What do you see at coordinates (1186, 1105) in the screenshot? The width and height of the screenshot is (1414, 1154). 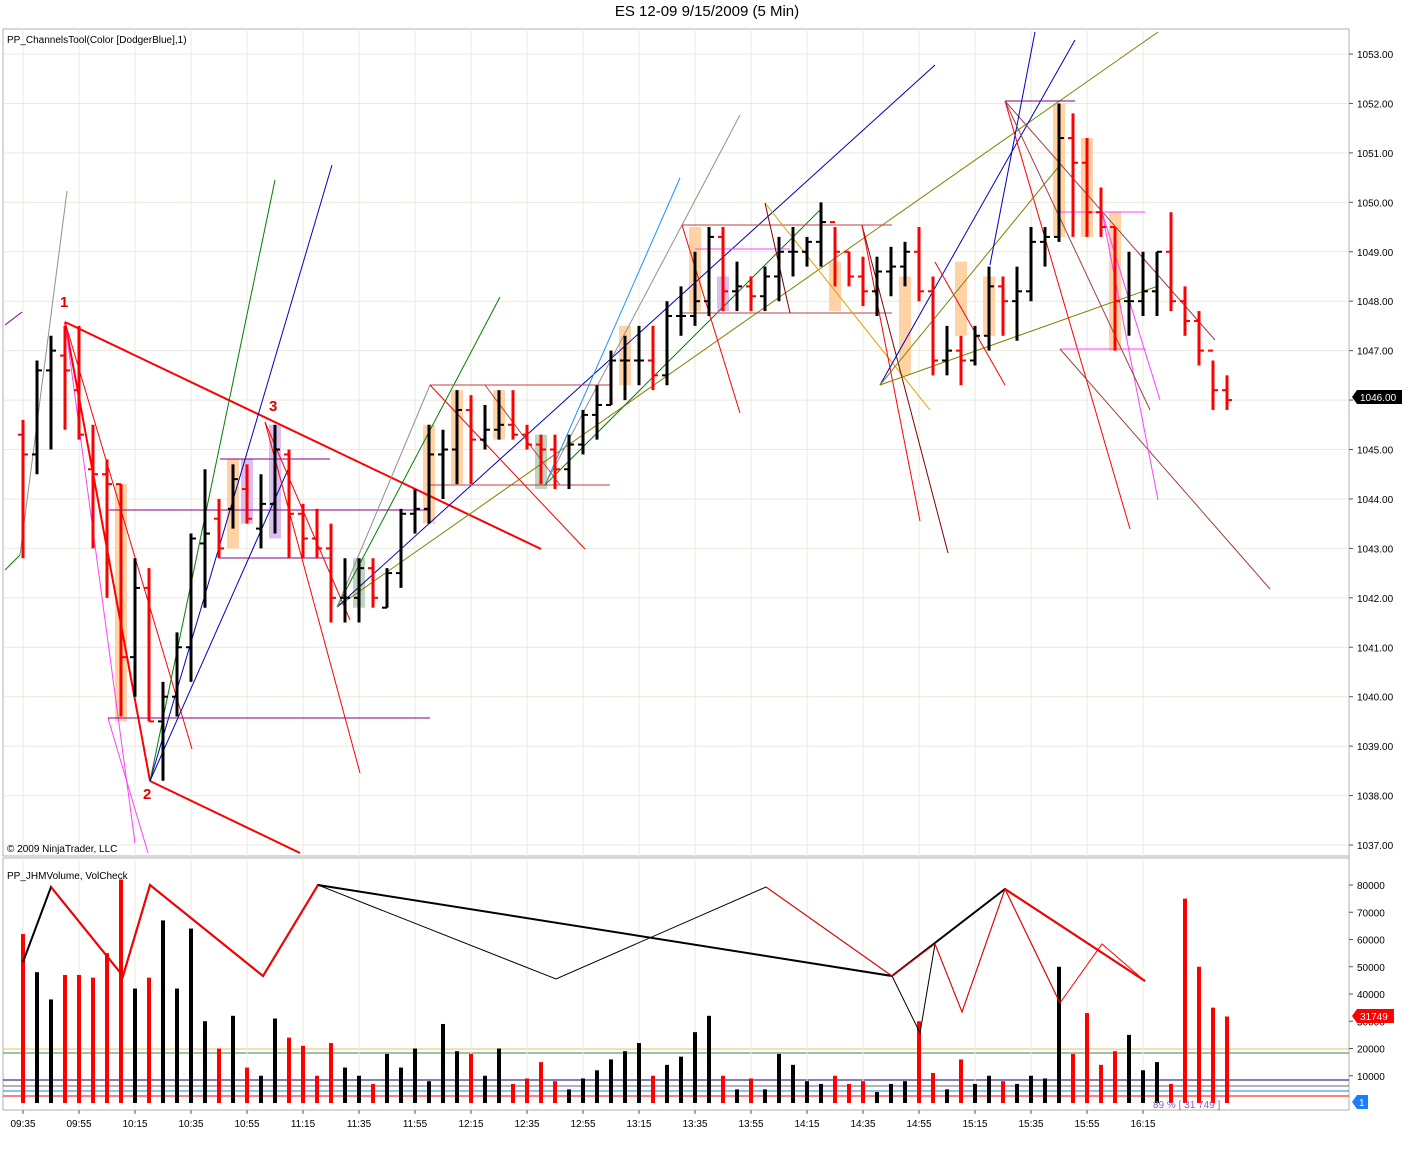 I see `volume-stat-label: 89 % [ 31 749 ]` at bounding box center [1186, 1105].